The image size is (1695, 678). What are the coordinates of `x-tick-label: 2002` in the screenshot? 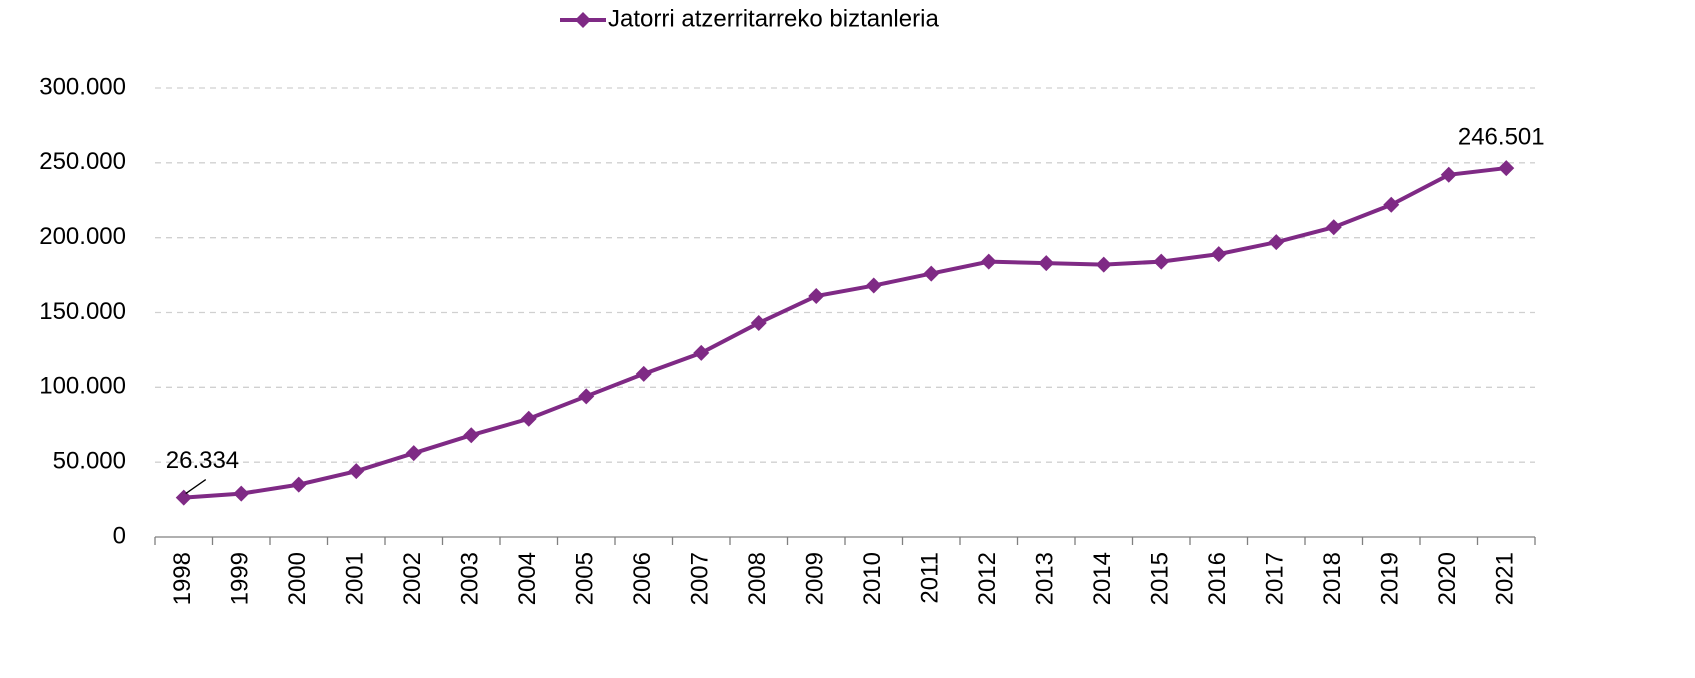 It's located at (412, 578).